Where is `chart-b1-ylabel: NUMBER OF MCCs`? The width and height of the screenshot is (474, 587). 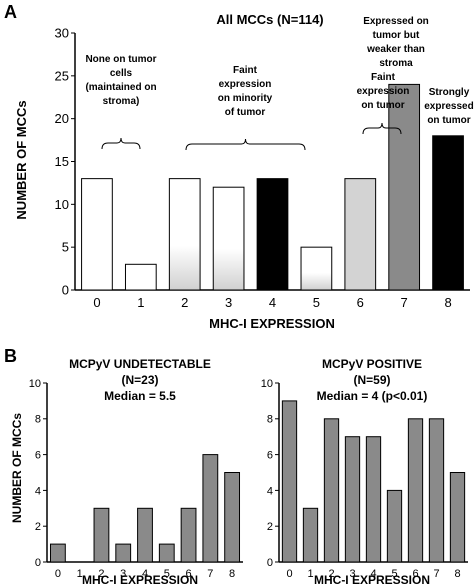
chart-b1-ylabel: NUMBER OF MCCs is located at coordinates (17, 468).